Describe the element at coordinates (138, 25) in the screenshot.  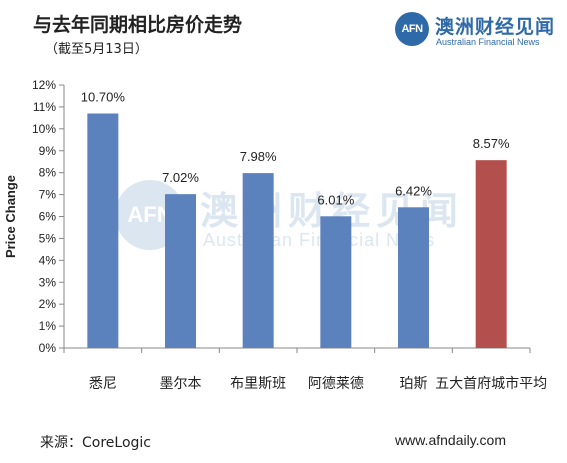
I see `chart-title: 与去年同期相比房价走势` at that location.